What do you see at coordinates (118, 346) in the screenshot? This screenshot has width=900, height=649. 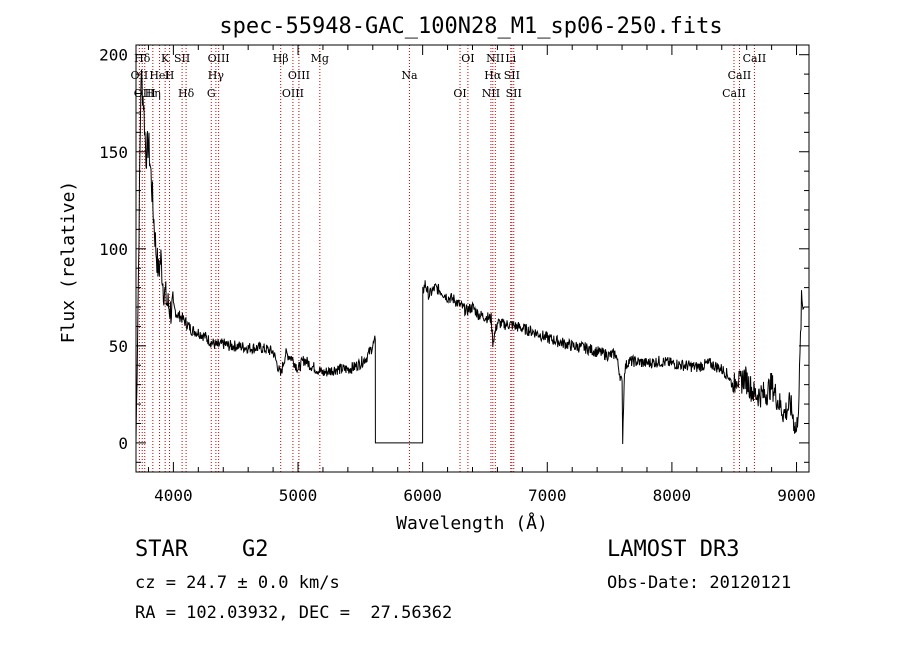 I see `y-tick-label: 50` at bounding box center [118, 346].